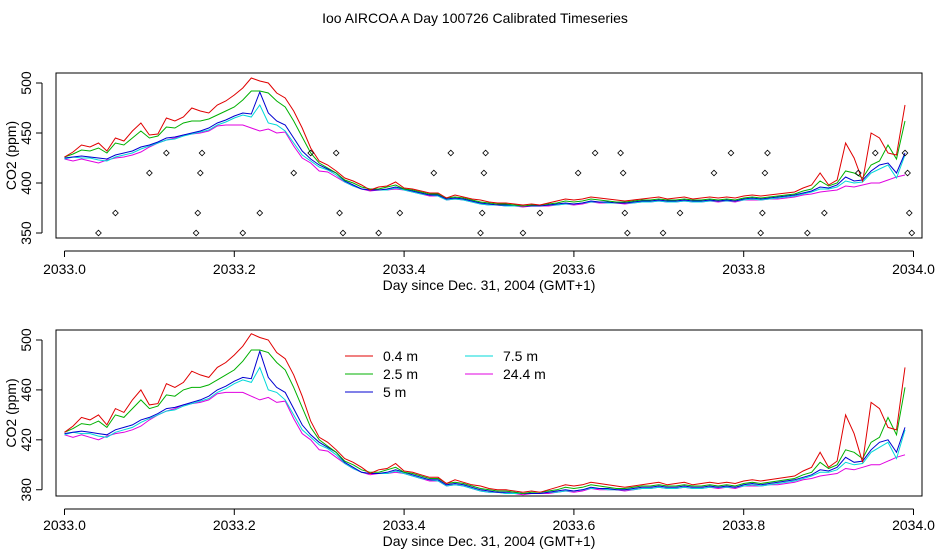 Image resolution: width=950 pixels, height=550 pixels. What do you see at coordinates (520, 356) in the screenshot?
I see `legend-label-7-5-m: 7.5 m` at bounding box center [520, 356].